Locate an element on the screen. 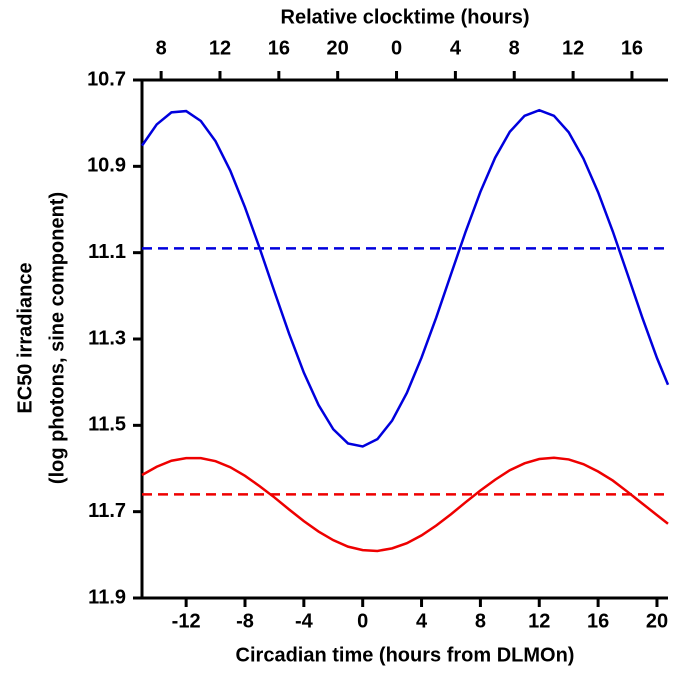  y-tick-label: 11.9 is located at coordinates (107, 597).